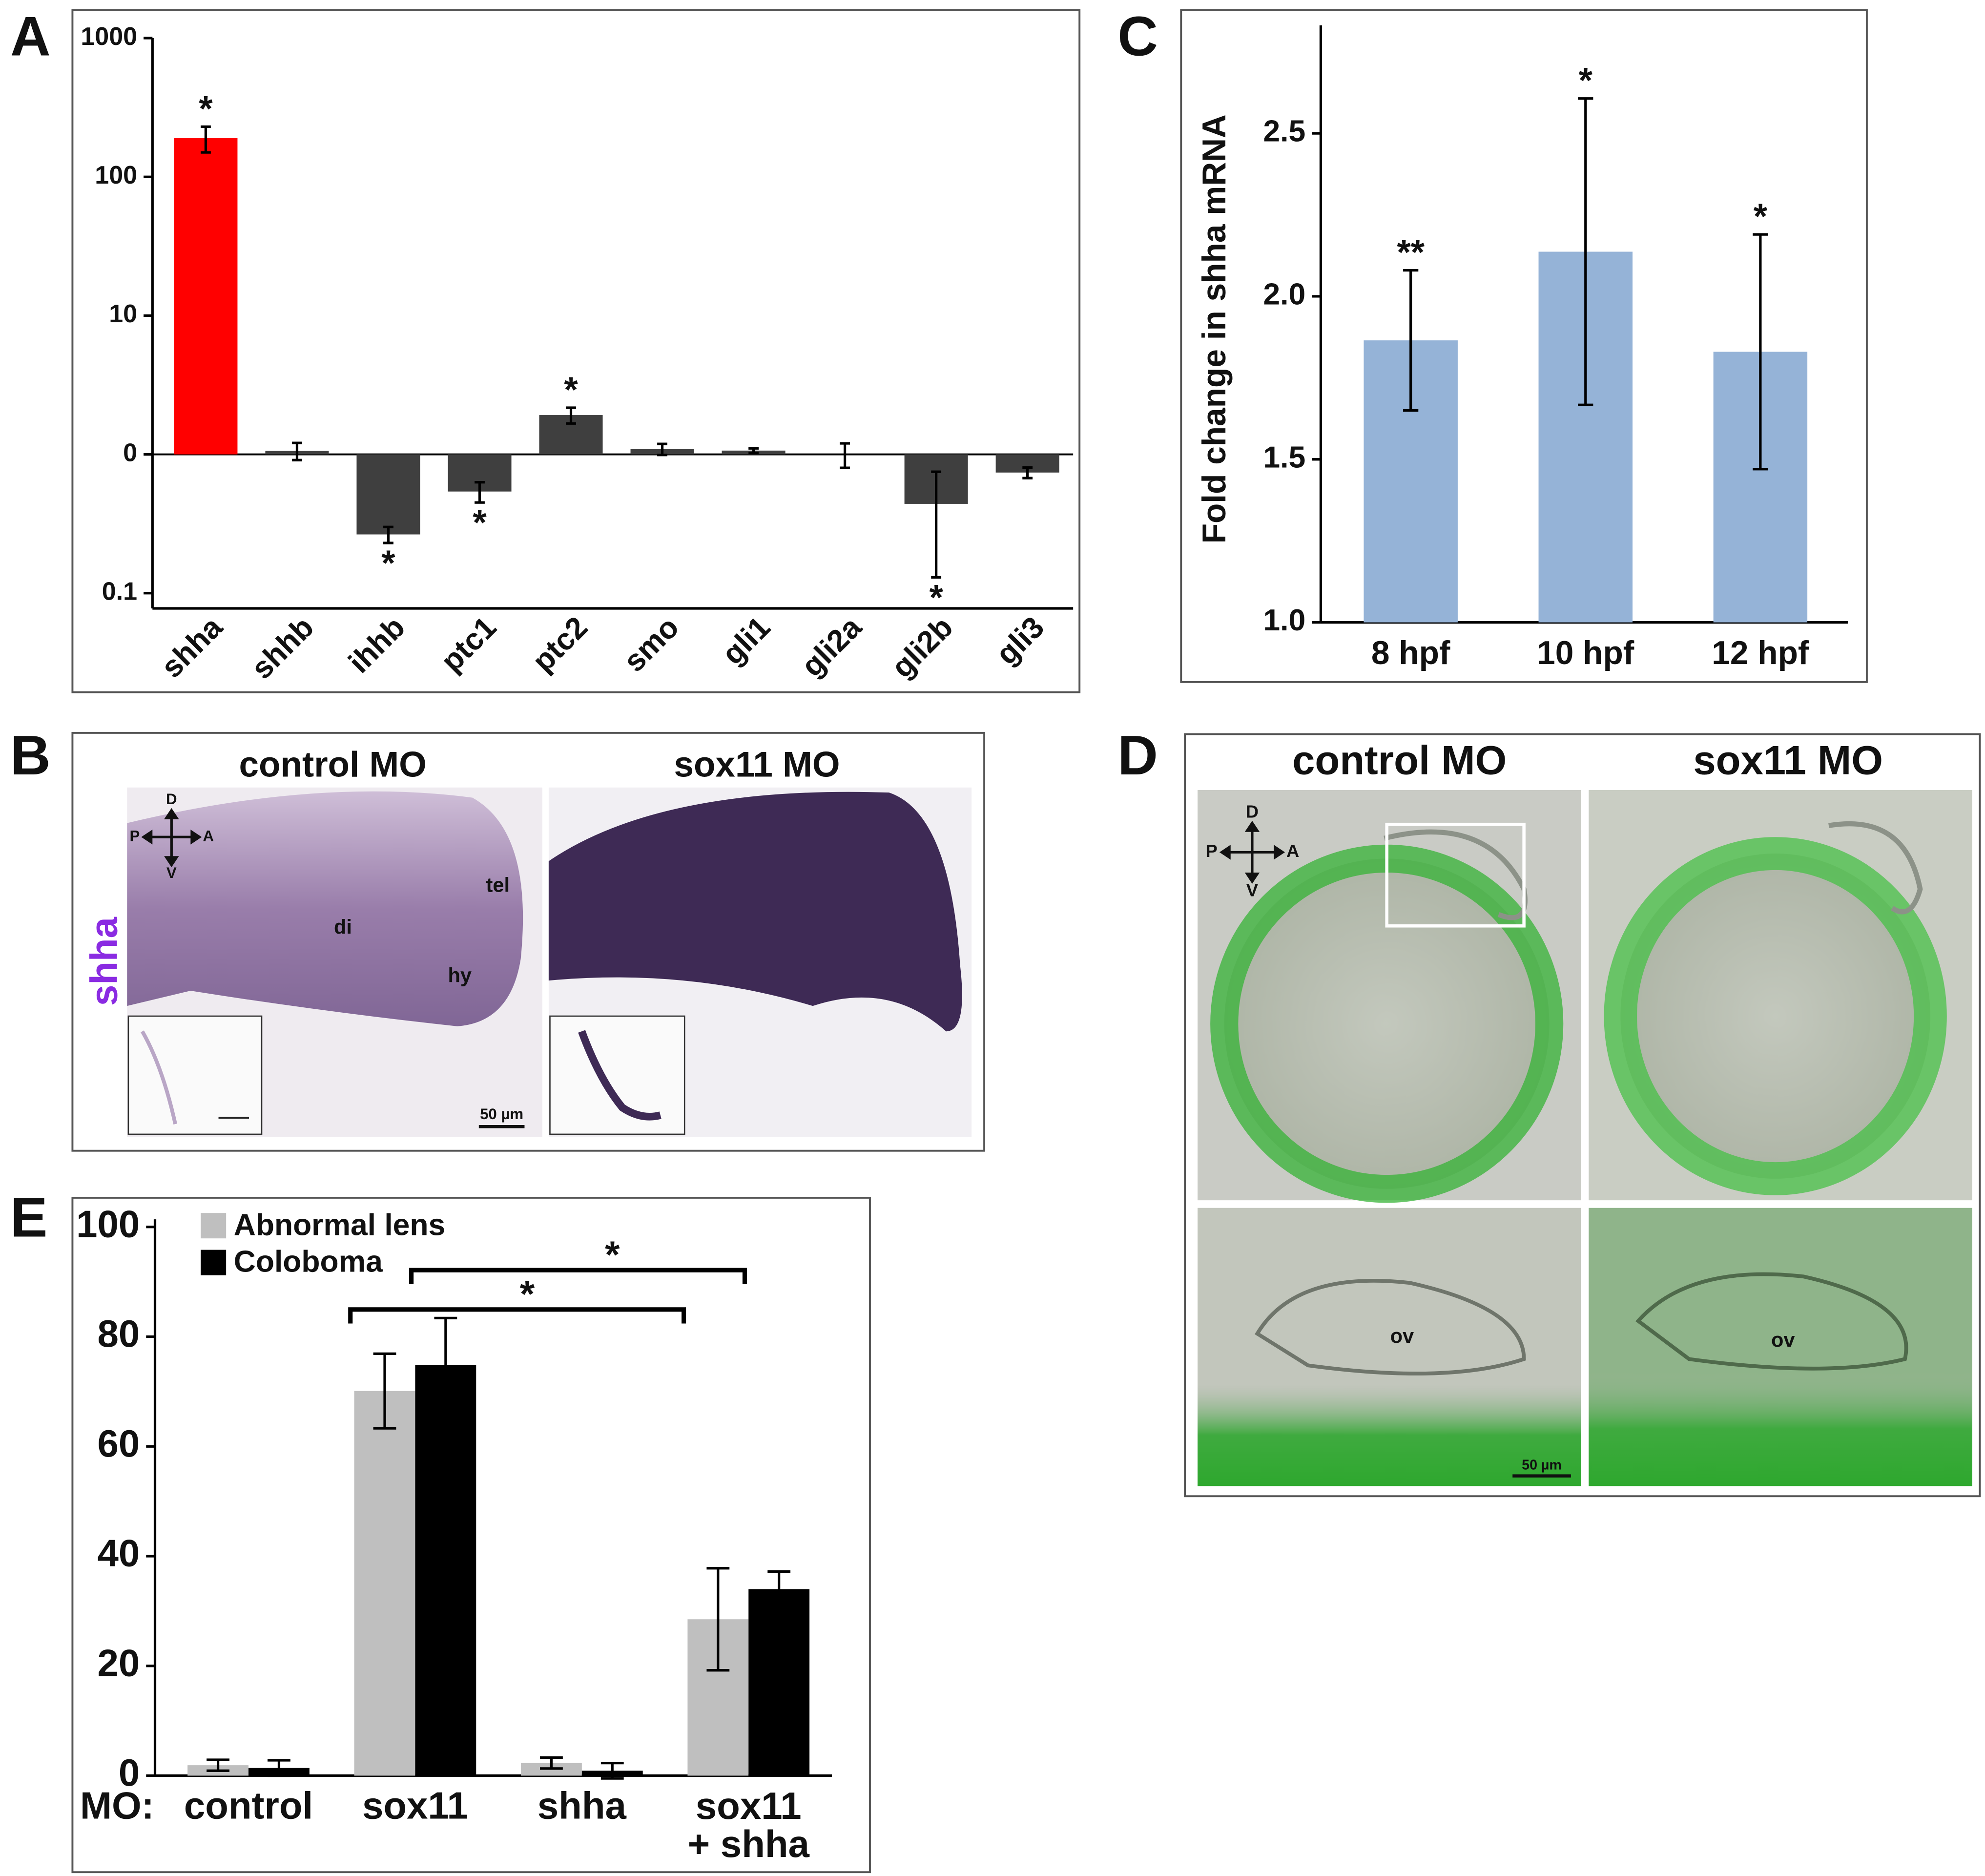 The width and height of the screenshot is (1985, 1876). What do you see at coordinates (119, 1334) in the screenshot?
I see `y-tick-label: 80` at bounding box center [119, 1334].